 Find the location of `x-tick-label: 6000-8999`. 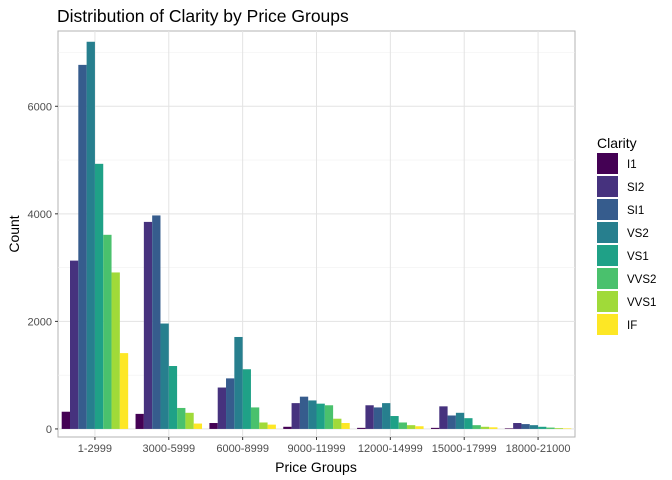

x-tick-label: 6000-8999 is located at coordinates (242, 449).